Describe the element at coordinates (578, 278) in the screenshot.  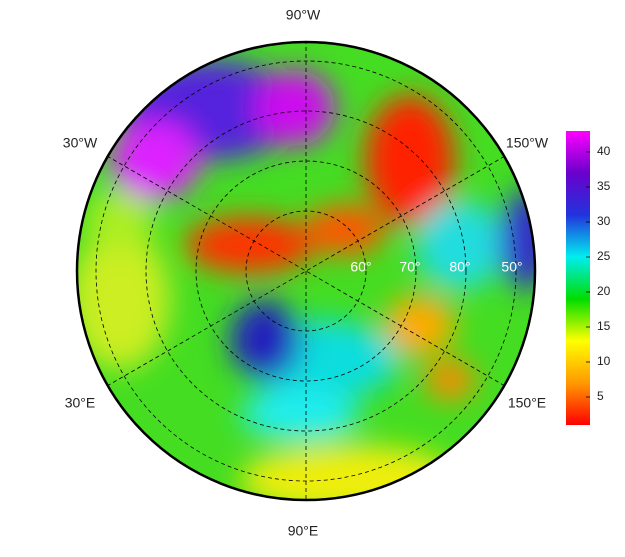
I see `colorbar` at that location.